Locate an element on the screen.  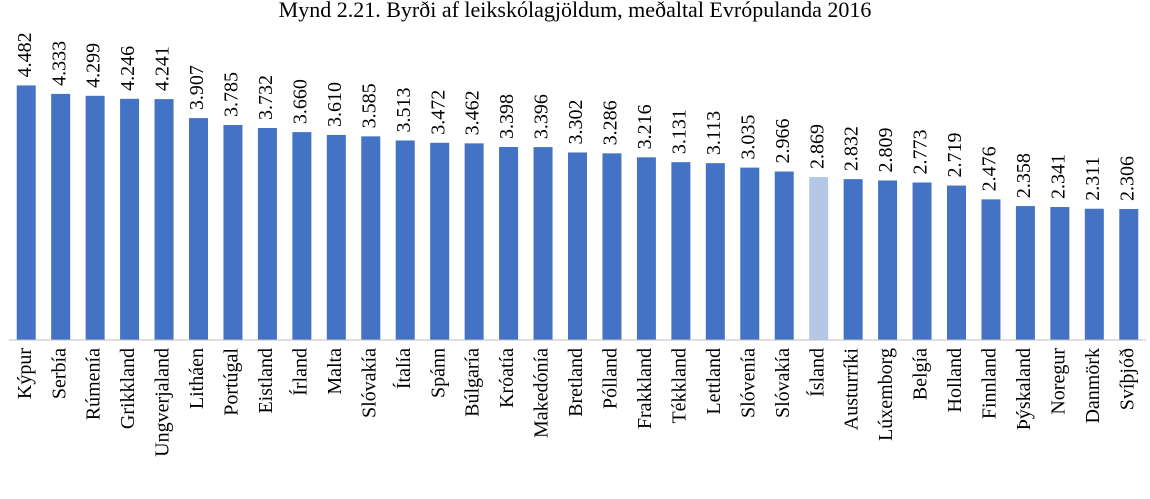
value-label: 3.302 is located at coordinates (576, 121).